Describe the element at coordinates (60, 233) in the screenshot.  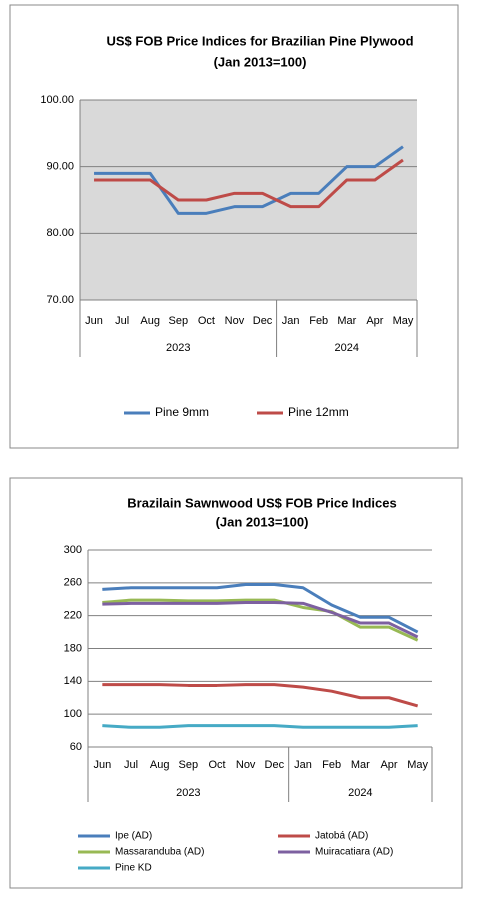
I see `y-tick-label: 80.00` at that location.